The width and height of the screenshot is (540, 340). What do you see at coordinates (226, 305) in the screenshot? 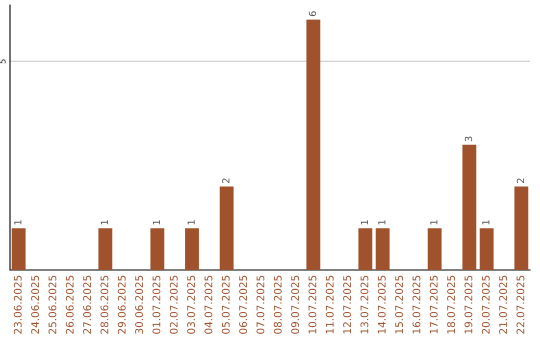
I see `x-tick-label: 05.07.2025` at bounding box center [226, 305].